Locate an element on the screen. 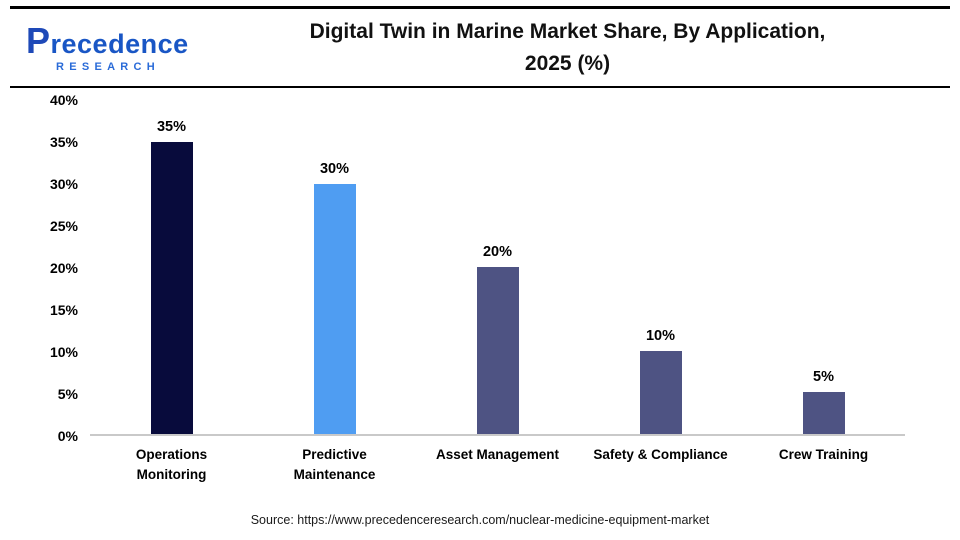 The height and width of the screenshot is (540, 960). y-tick-label: 30% is located at coordinates (63, 184).